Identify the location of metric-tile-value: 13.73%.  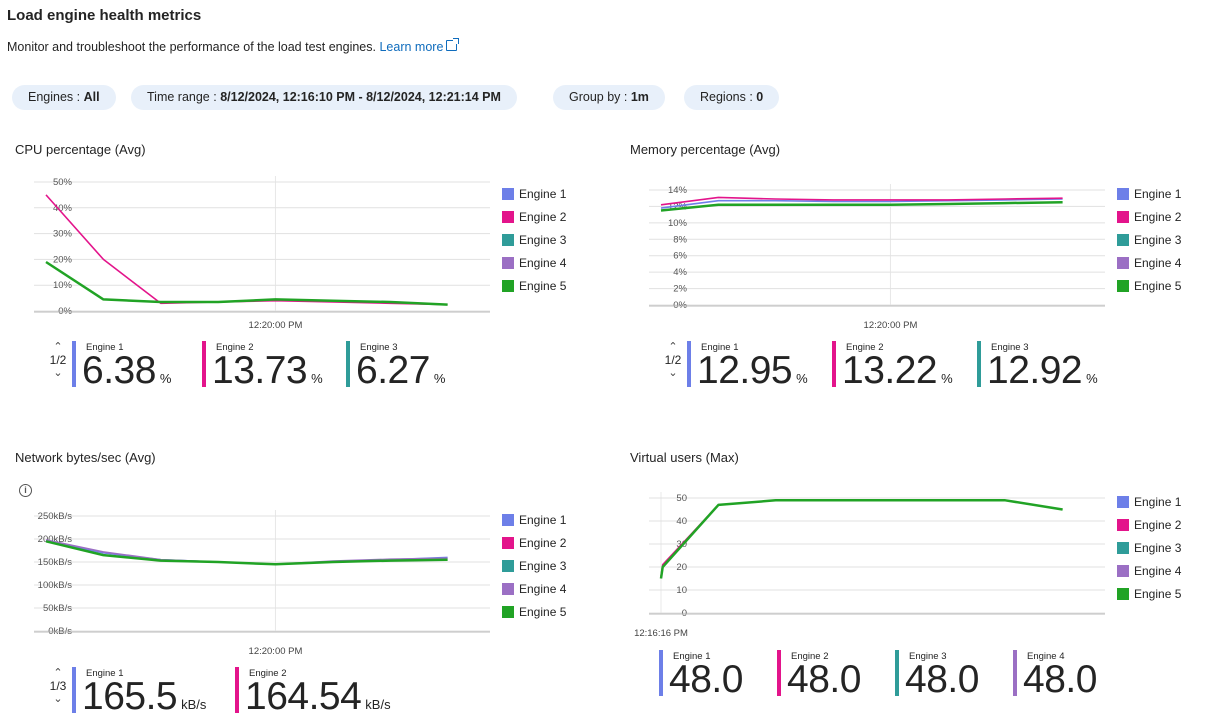
(267, 375).